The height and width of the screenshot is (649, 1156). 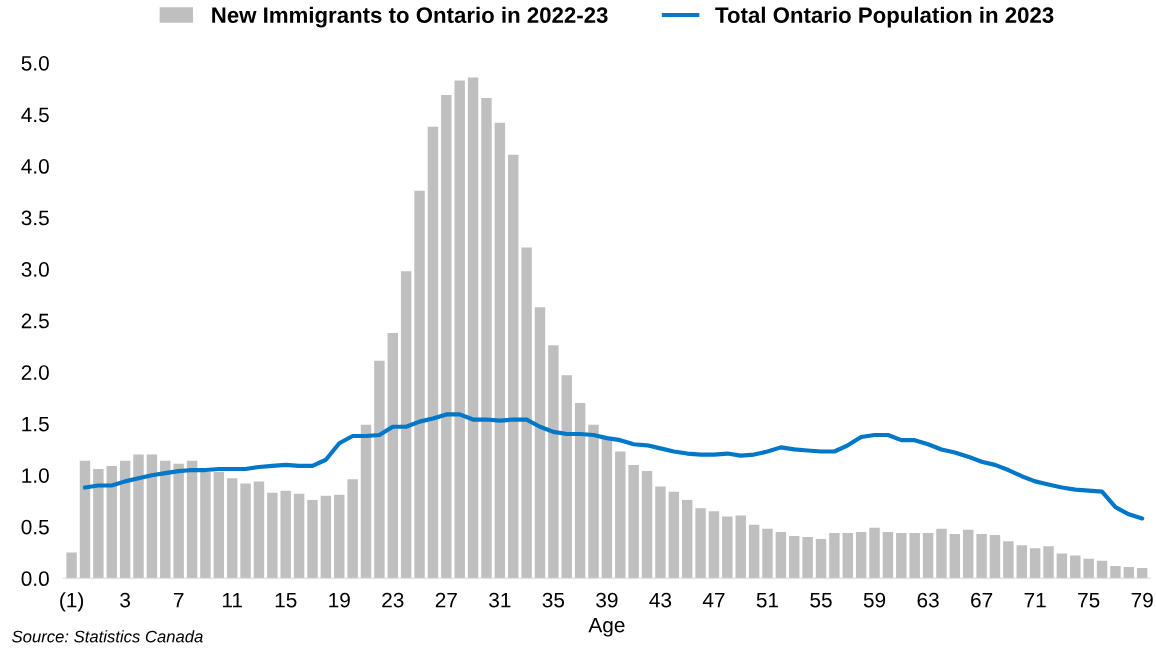 I want to click on y-tick-label: 0.5, so click(x=35, y=527).